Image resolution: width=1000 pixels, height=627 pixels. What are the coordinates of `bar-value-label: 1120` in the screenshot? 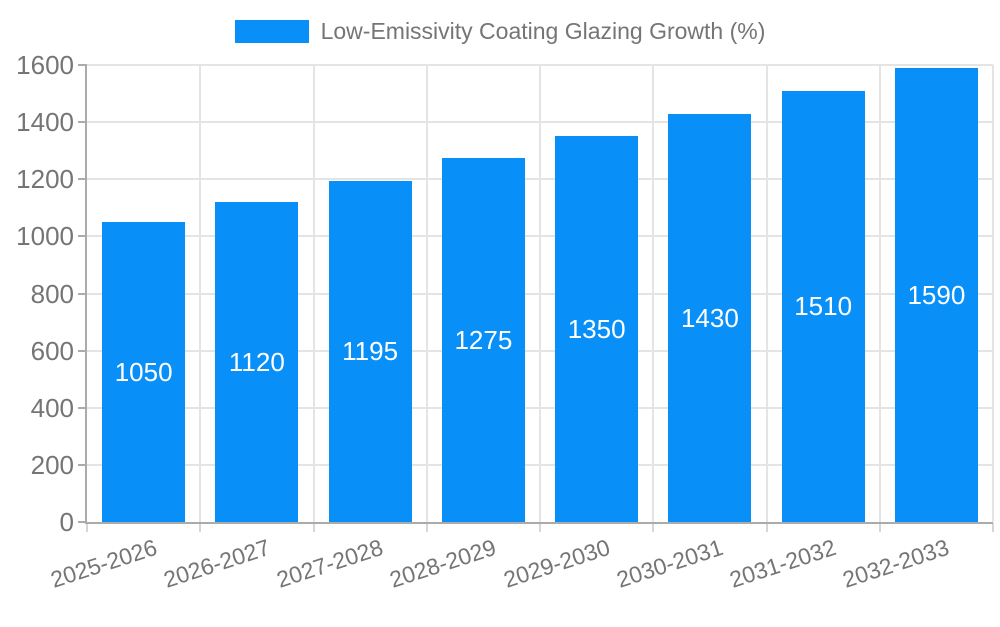 It's located at (256, 362).